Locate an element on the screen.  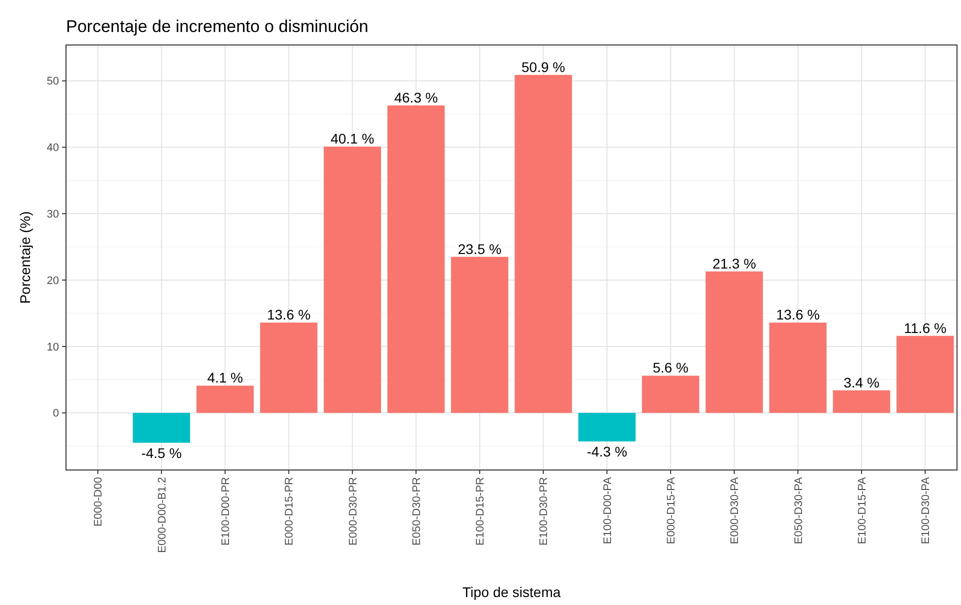
x-axis-title: Tipo de sistema is located at coordinates (511, 592).